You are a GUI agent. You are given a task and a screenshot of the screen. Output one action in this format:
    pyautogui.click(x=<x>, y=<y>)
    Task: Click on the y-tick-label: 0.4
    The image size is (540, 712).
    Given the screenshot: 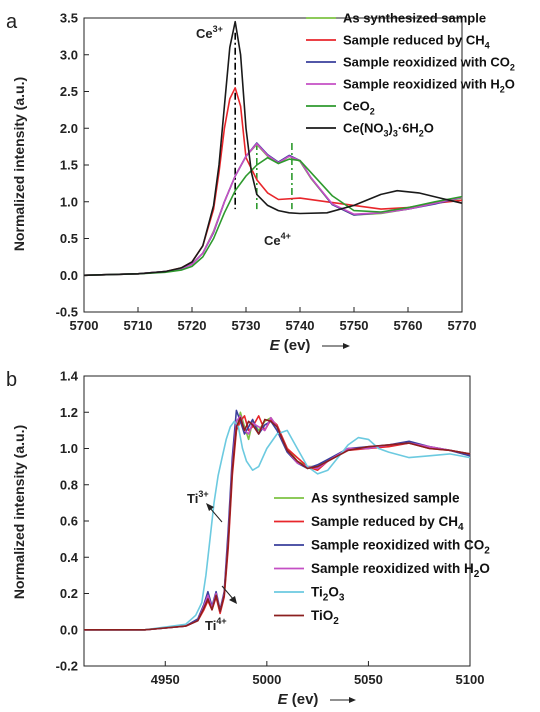 What is the action you would take?
    pyautogui.click(x=69, y=557)
    